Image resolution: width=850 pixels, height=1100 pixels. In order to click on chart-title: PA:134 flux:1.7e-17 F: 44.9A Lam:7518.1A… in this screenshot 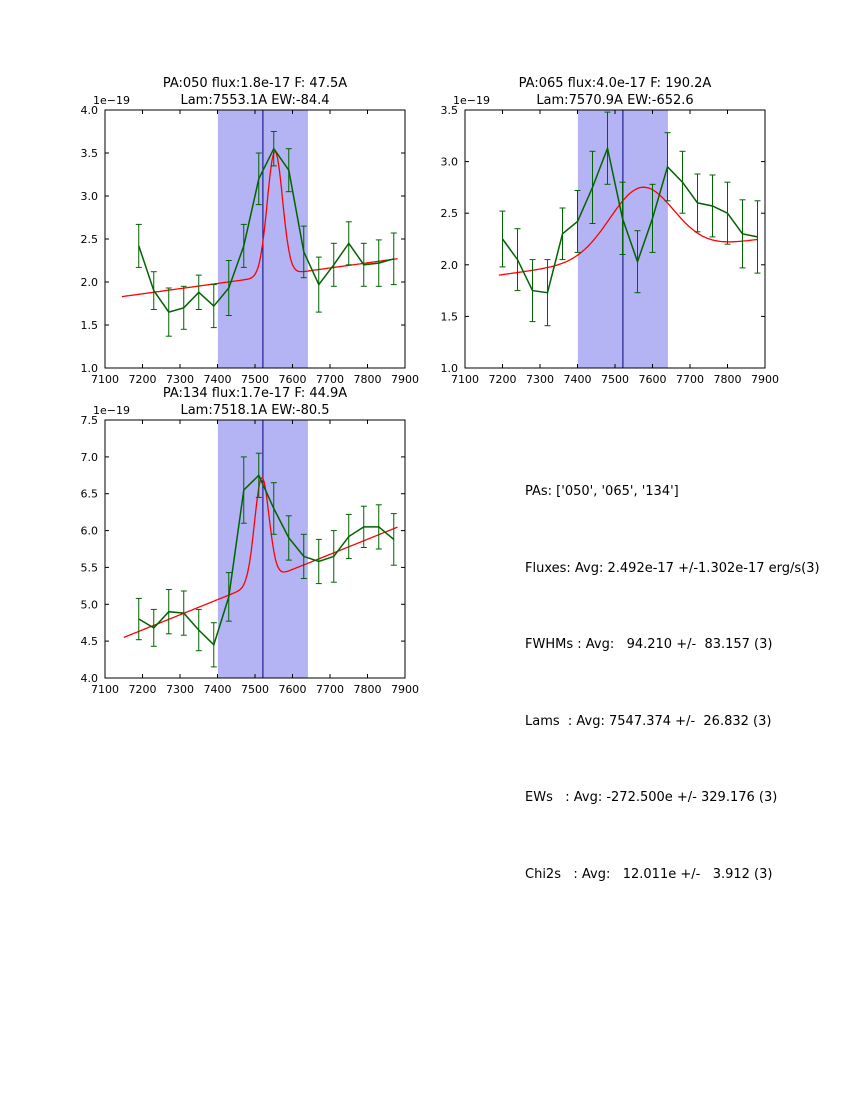, I will do `click(255, 402)`.